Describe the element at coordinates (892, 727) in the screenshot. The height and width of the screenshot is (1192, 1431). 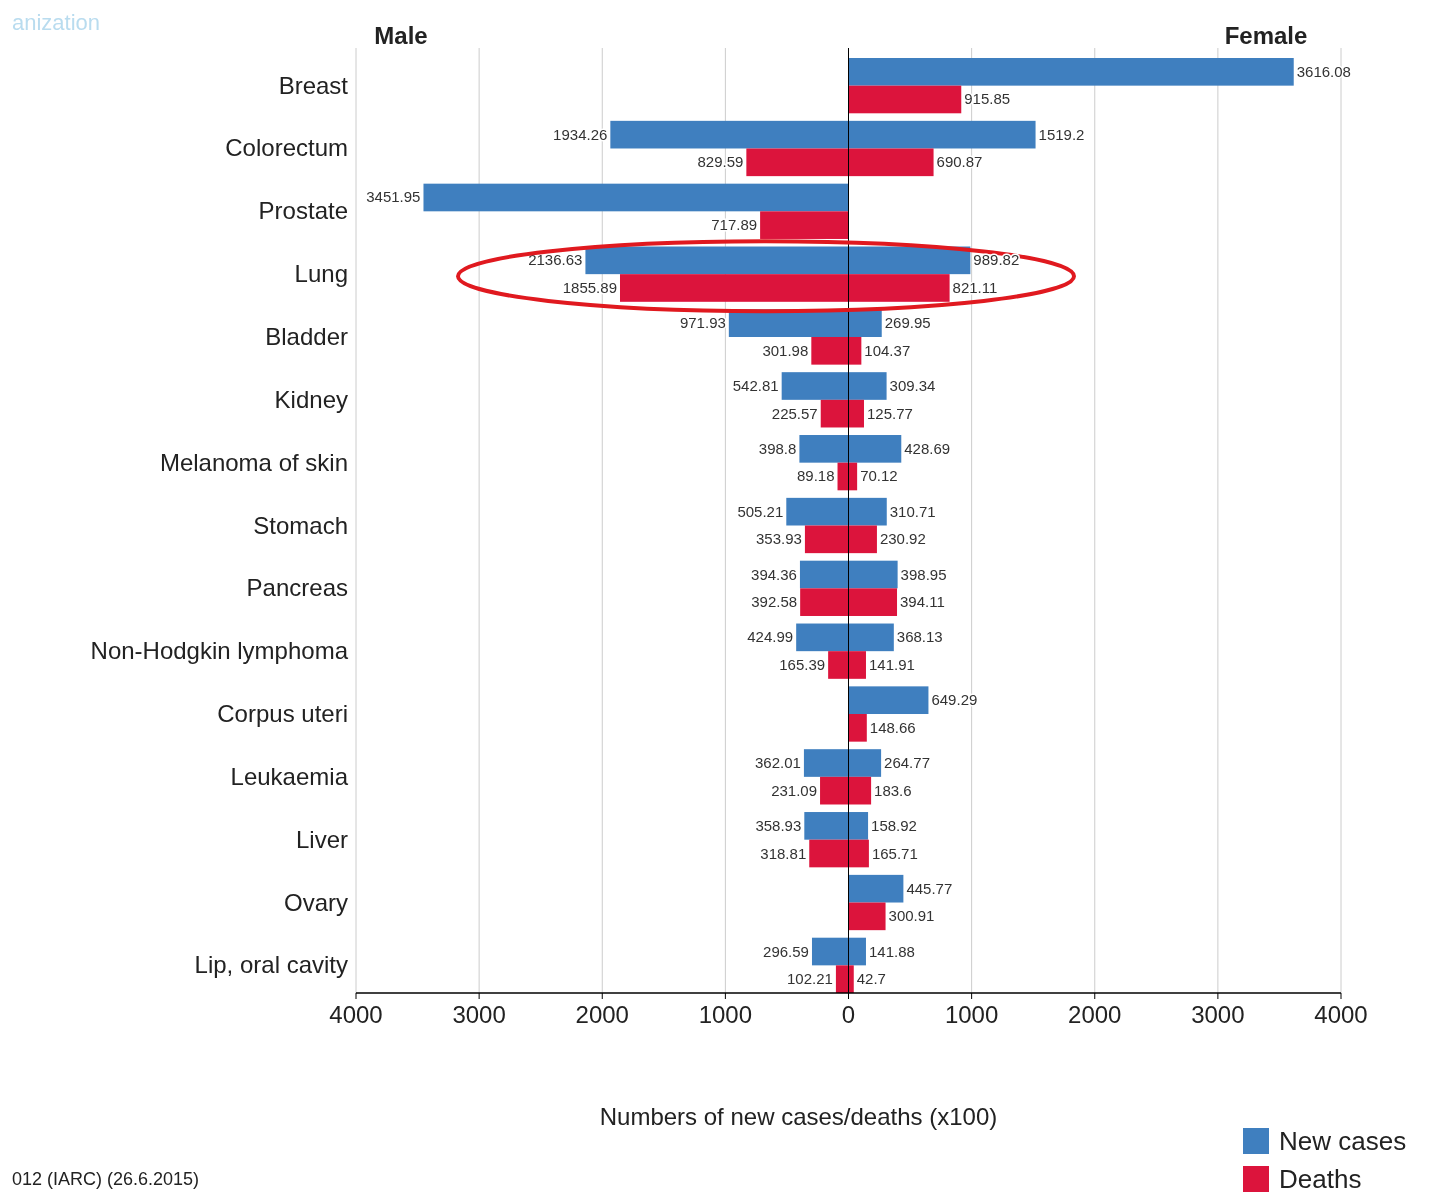
I see `data-label: 148.66` at that location.